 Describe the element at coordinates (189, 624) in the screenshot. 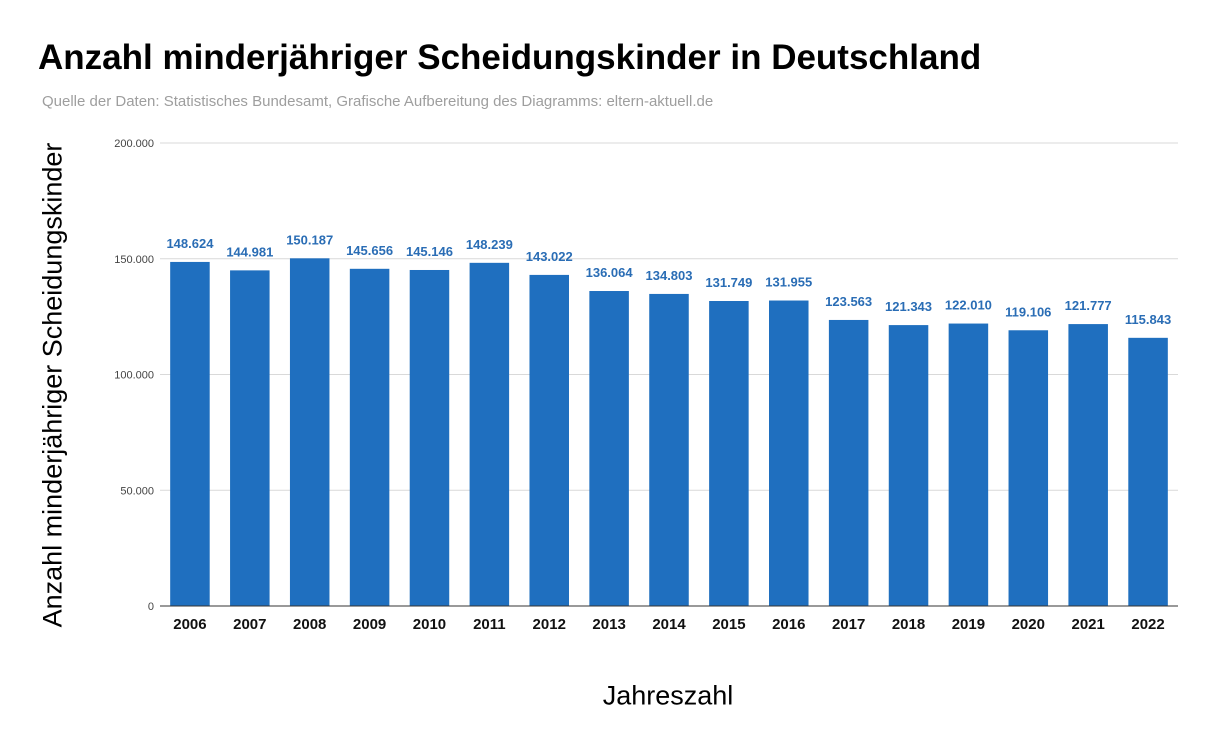

I see `x-tick-label: 2006` at that location.